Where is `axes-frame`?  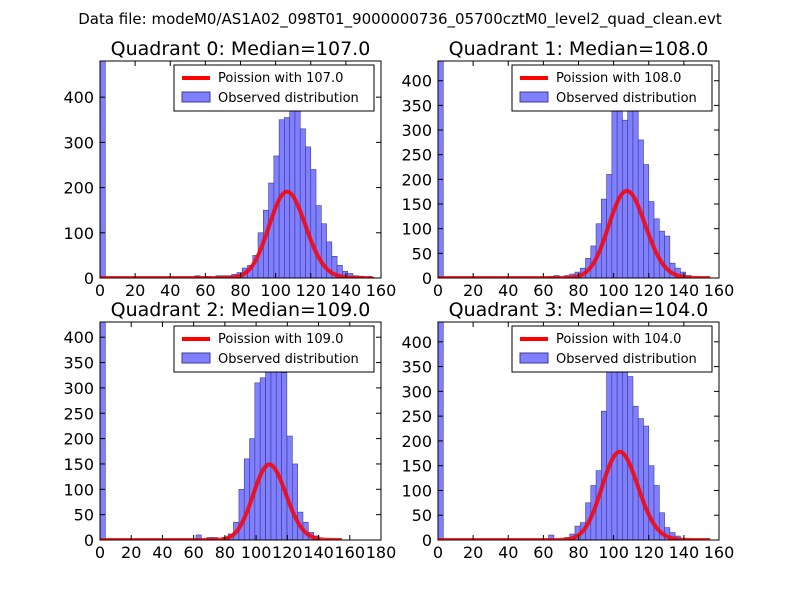 axes-frame is located at coordinates (240, 431).